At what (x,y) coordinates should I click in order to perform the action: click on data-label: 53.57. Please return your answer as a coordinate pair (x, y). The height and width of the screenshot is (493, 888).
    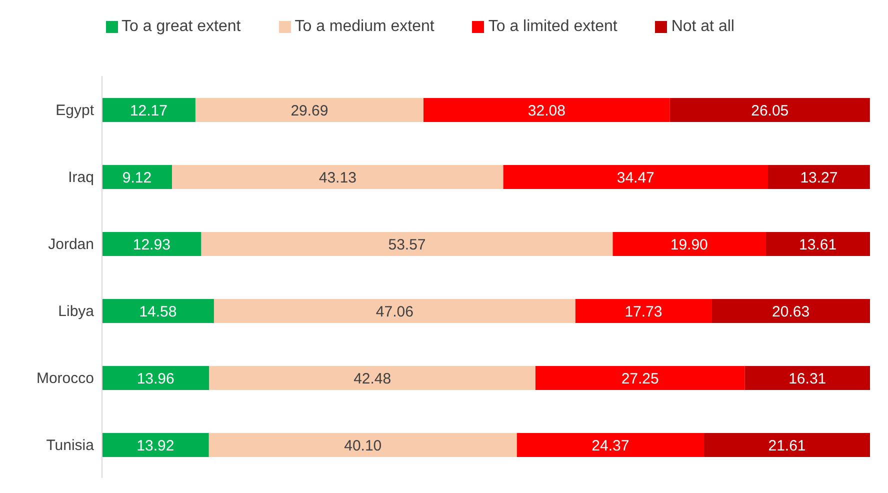
    Looking at the image, I should click on (407, 245).